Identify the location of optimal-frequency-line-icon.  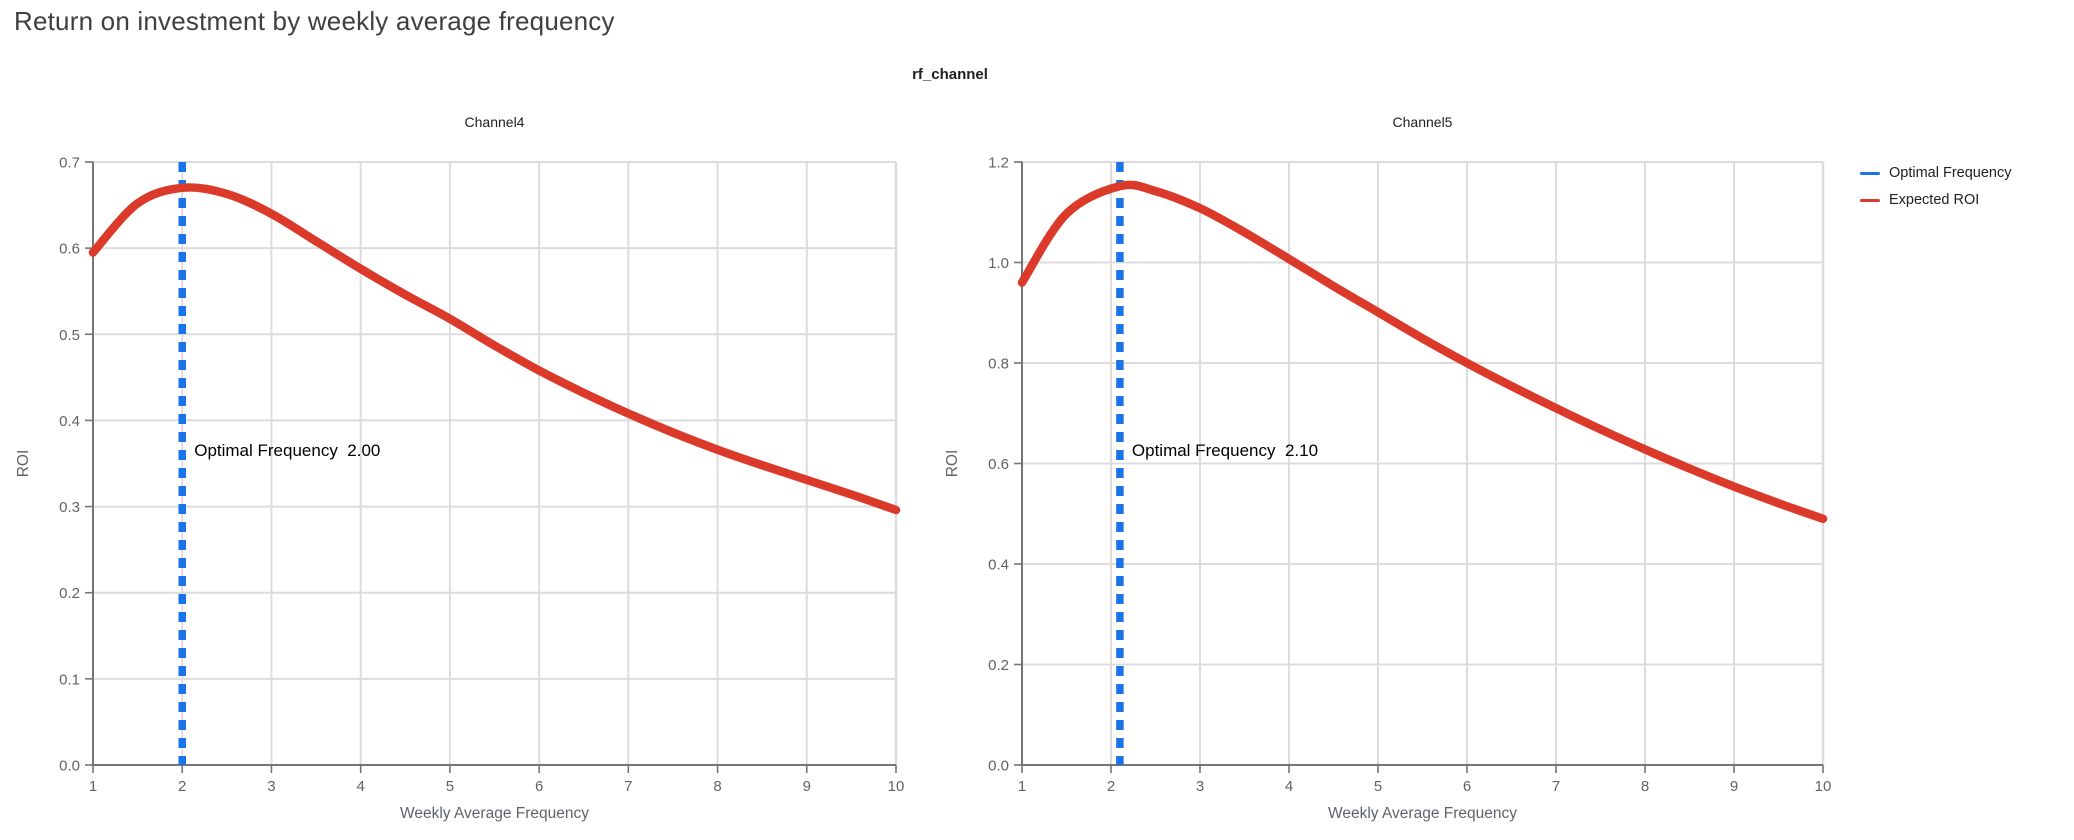
(1870, 173).